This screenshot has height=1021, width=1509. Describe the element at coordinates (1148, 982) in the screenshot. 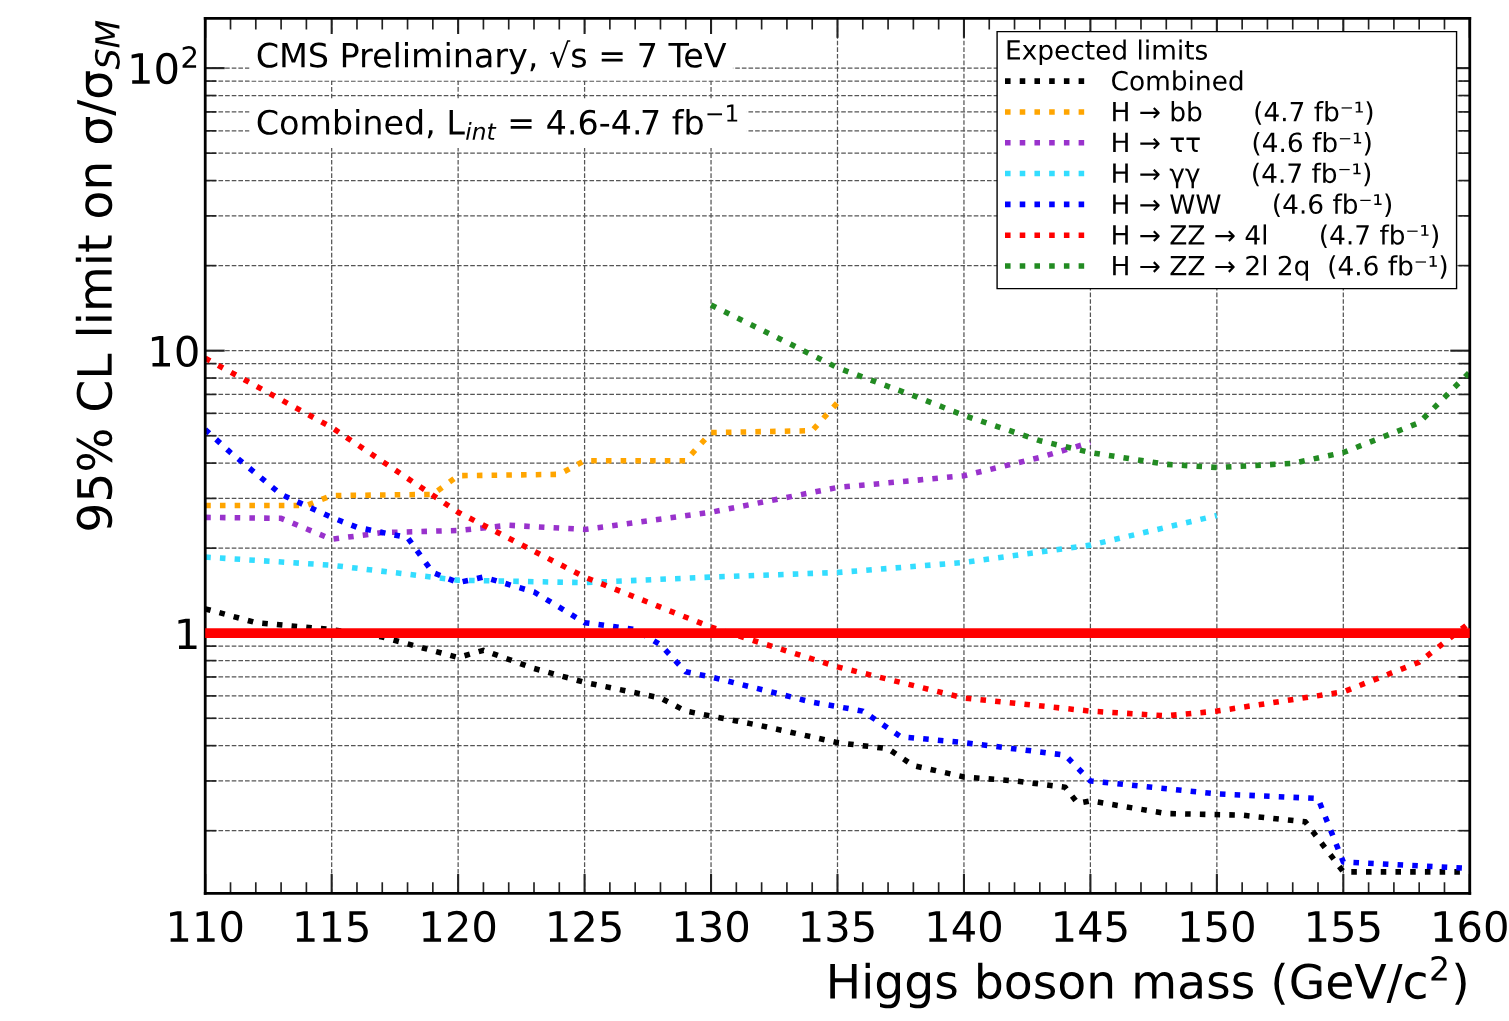

I see `x-axis-title: Higgs boson mass (GeV/c$^{2}$)` at that location.